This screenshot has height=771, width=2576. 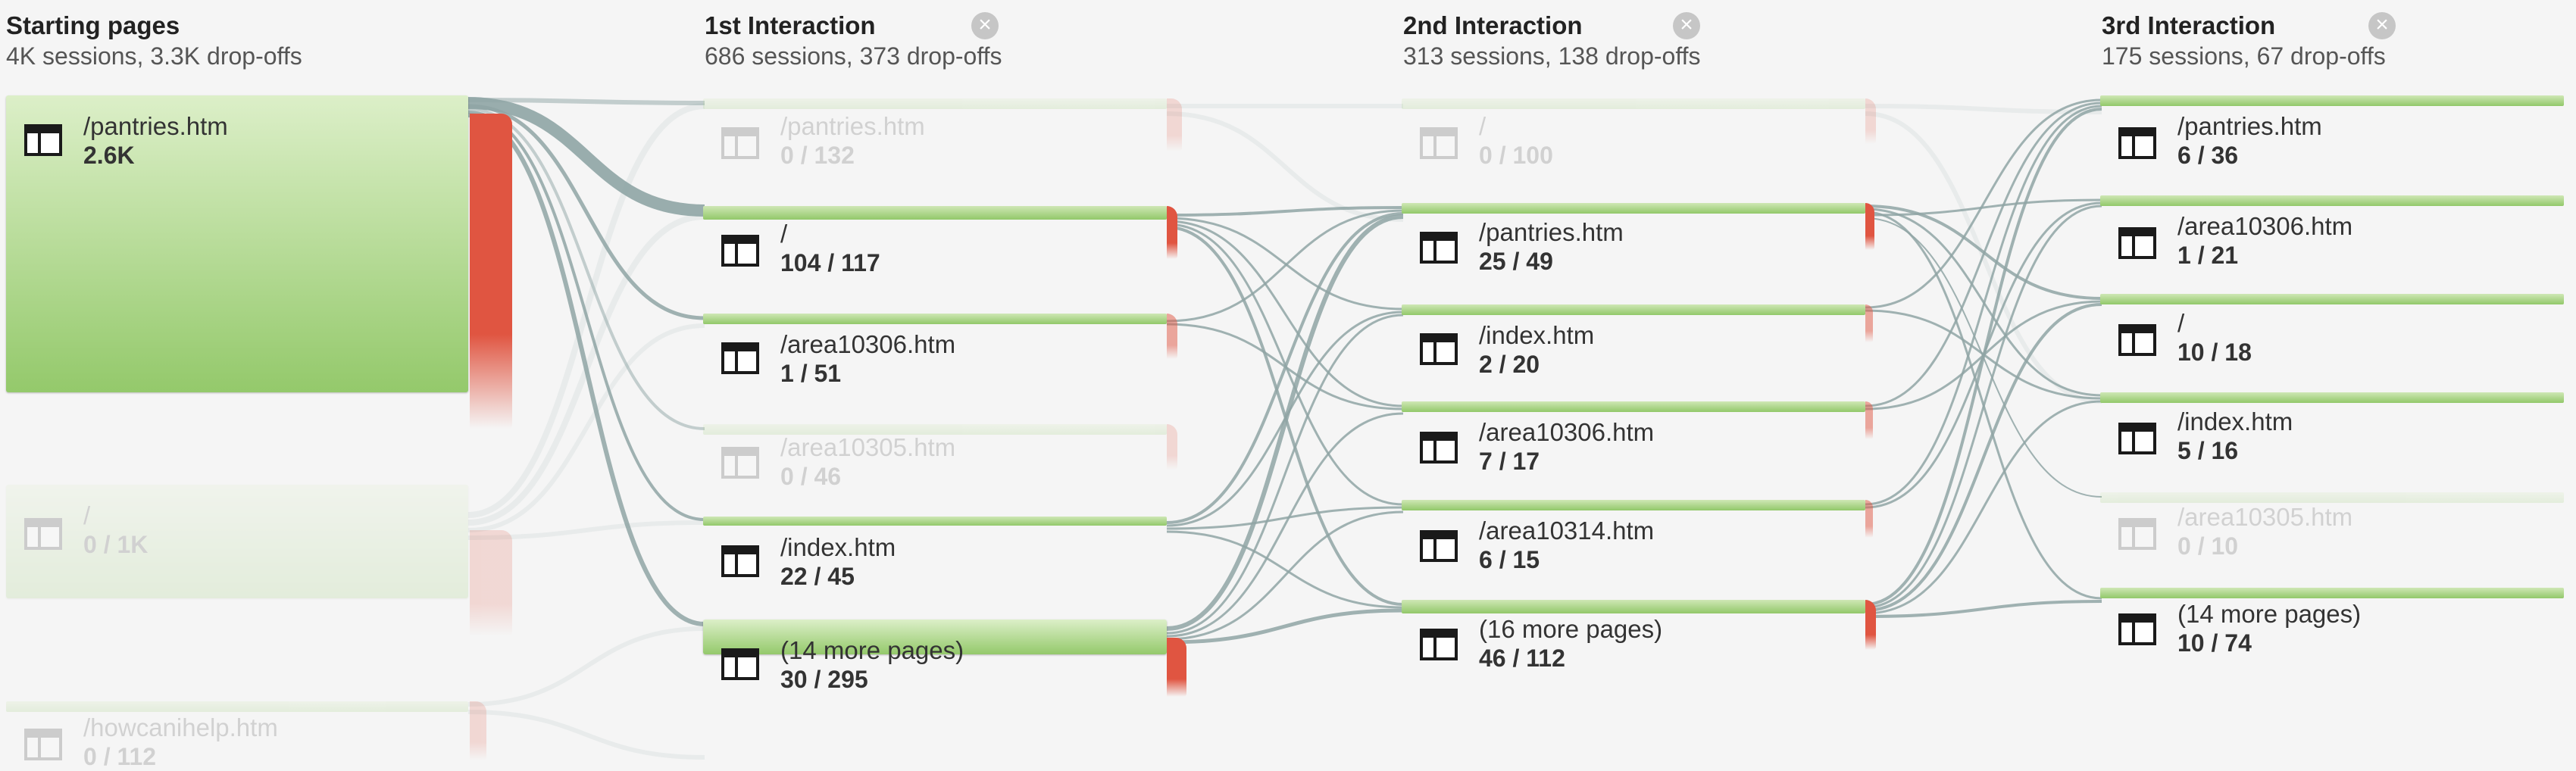 What do you see at coordinates (817, 576) in the screenshot?
I see `node-count: 22 / 45` at bounding box center [817, 576].